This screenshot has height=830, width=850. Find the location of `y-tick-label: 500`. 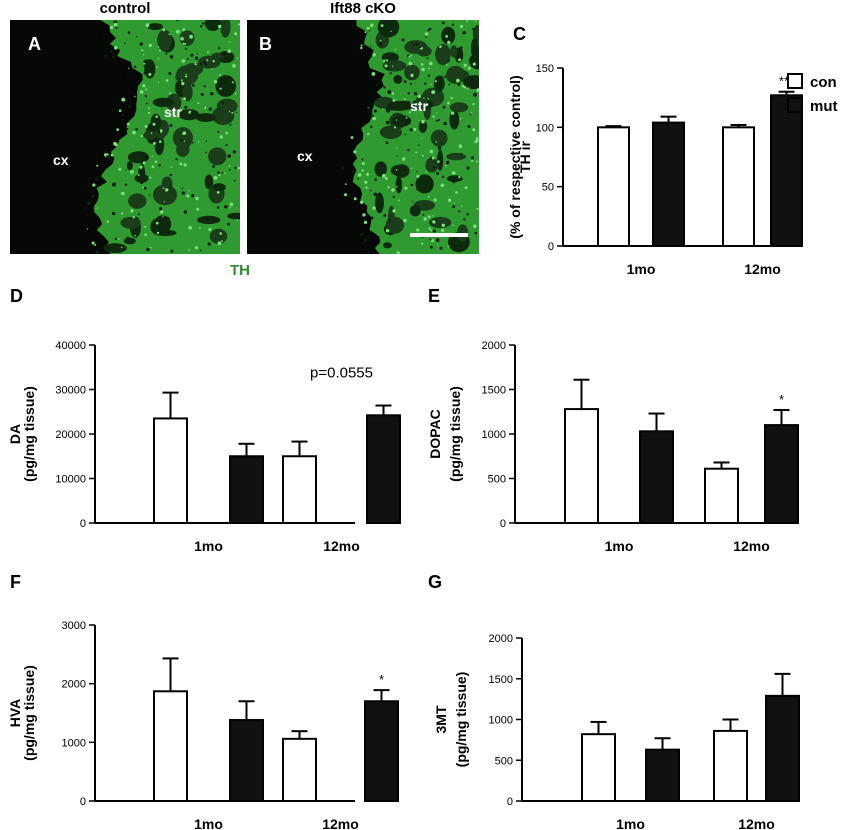

y-tick-label: 500 is located at coordinates (504, 761).